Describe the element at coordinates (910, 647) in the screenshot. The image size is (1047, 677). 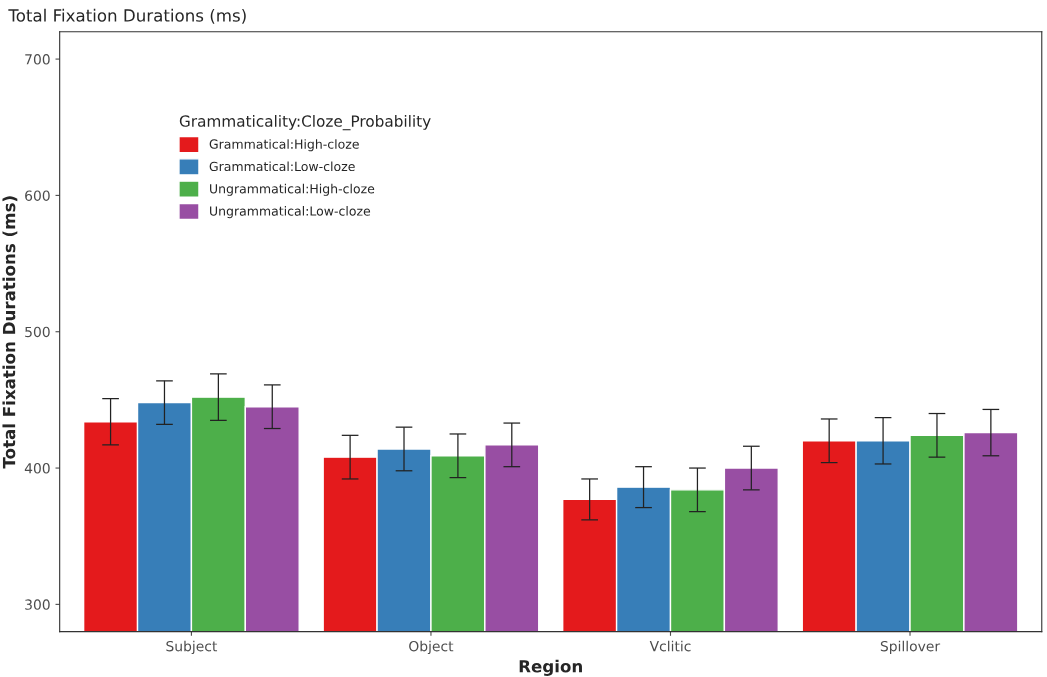
I see `x-tick-label: Spillover` at that location.